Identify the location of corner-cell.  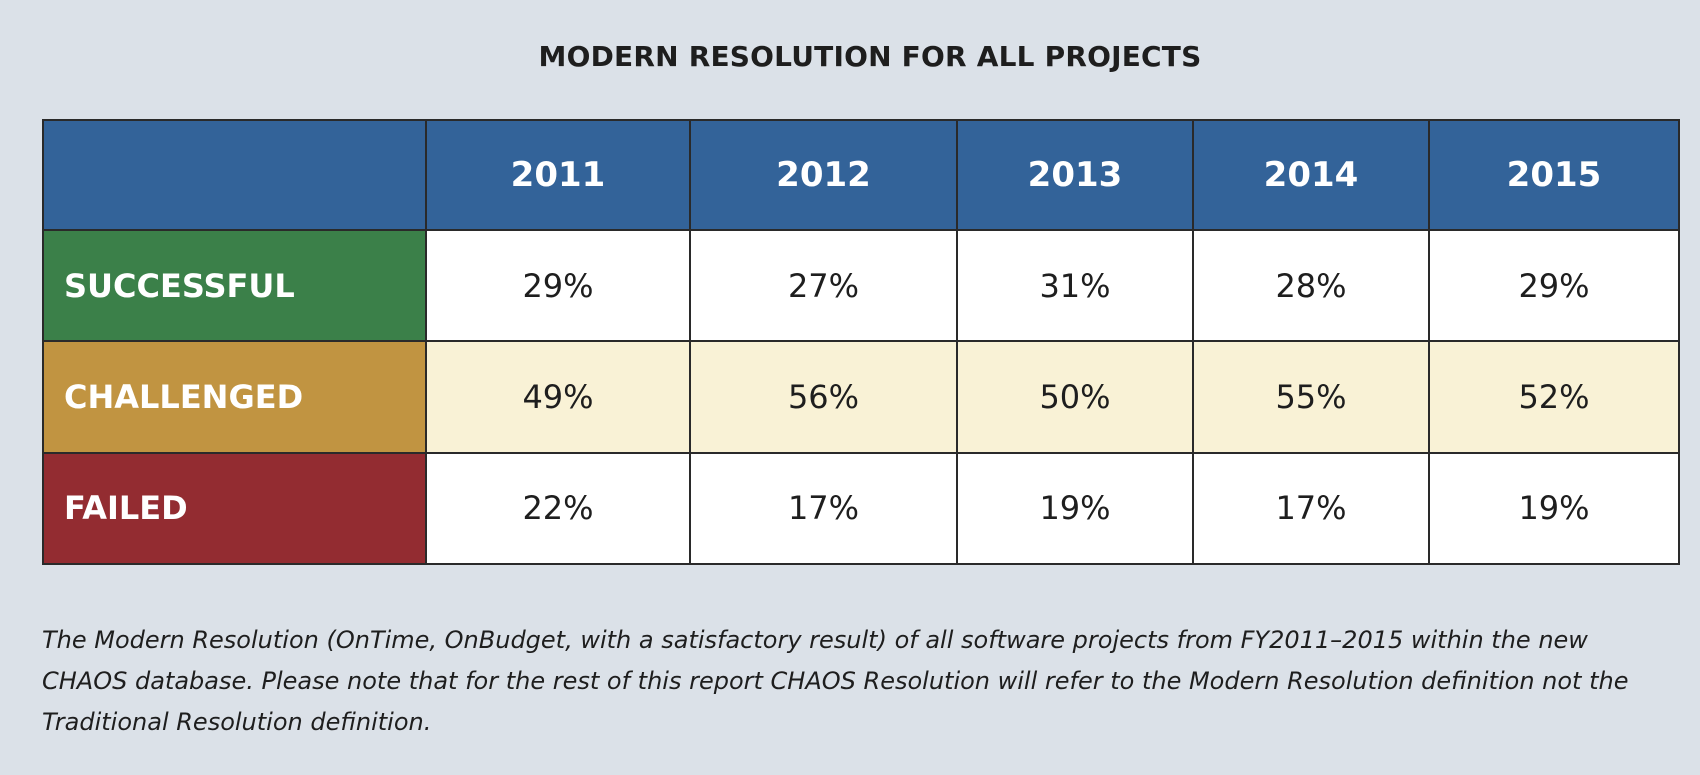
(234, 175).